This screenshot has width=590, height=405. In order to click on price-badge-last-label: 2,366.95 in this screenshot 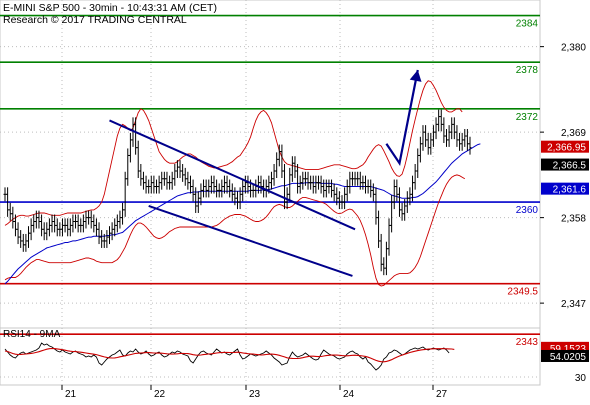, I will do `click(566, 148)`.